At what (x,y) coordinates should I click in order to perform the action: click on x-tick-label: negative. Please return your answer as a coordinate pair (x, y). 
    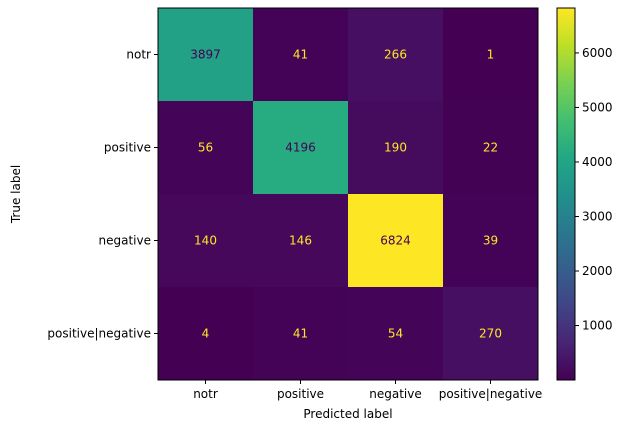
    Looking at the image, I should click on (395, 394).